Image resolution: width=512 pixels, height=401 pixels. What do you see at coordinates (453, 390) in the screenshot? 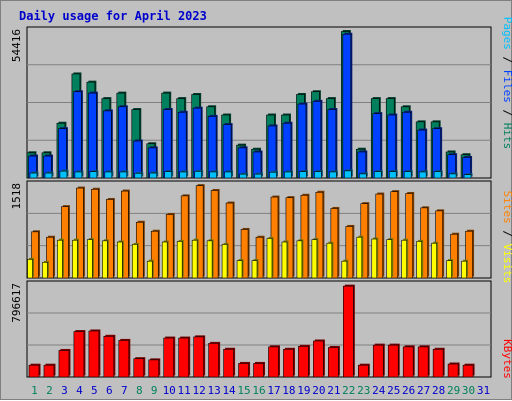
I see `day-label: 29` at bounding box center [453, 390].